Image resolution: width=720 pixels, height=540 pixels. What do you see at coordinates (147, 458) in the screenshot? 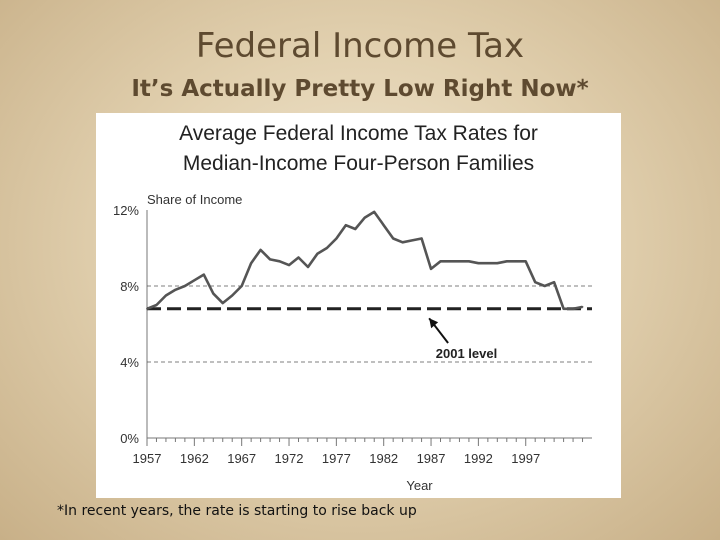
I see `x-tick-label: 1957` at bounding box center [147, 458].